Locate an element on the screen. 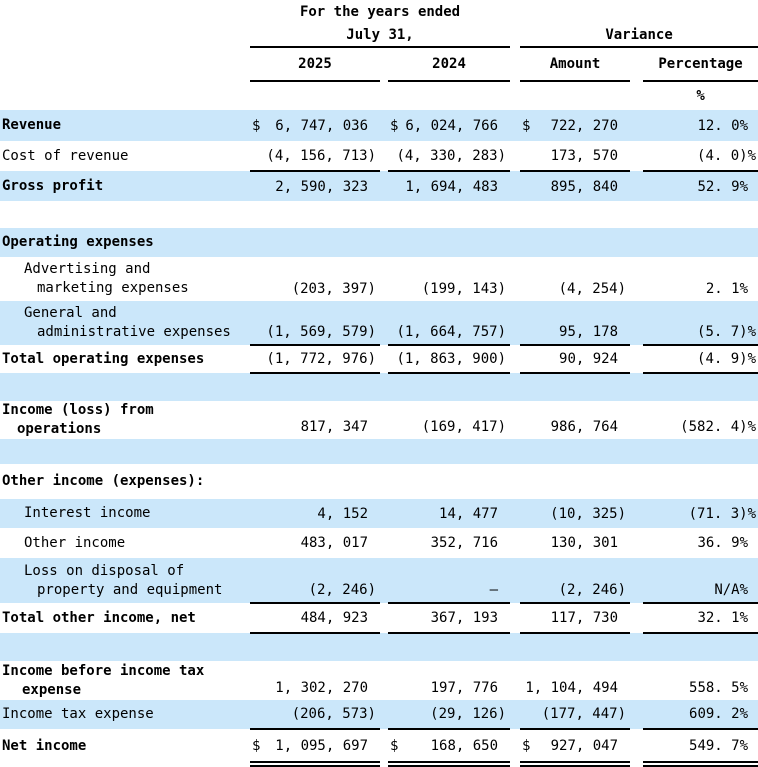  cell-v2025: 1, 302, 270 is located at coordinates (315, 680).